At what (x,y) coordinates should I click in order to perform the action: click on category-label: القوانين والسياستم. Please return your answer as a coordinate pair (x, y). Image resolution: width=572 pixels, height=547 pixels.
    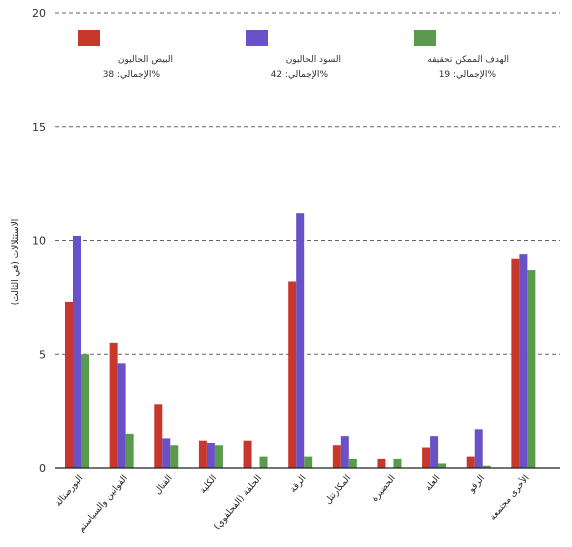
    Looking at the image, I should click on (103, 504).